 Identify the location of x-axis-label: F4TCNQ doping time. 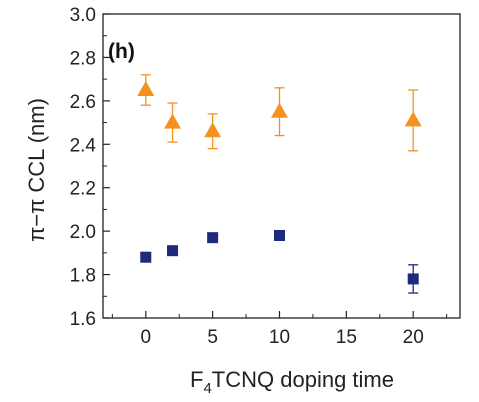
(292, 382).